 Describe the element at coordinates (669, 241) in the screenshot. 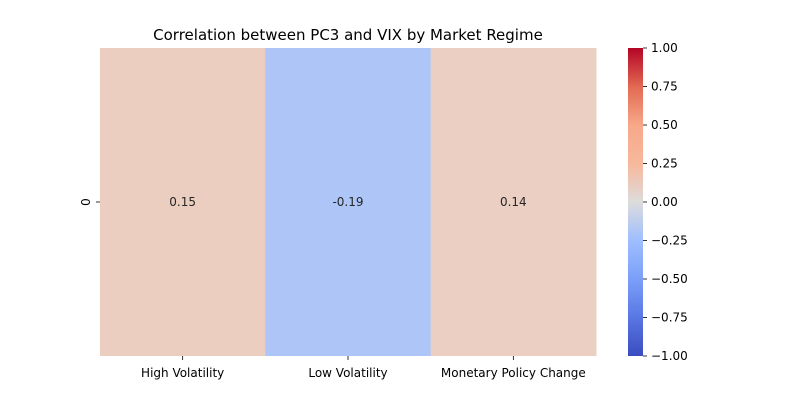

I see `colorbar-tick-label: −0.25` at that location.